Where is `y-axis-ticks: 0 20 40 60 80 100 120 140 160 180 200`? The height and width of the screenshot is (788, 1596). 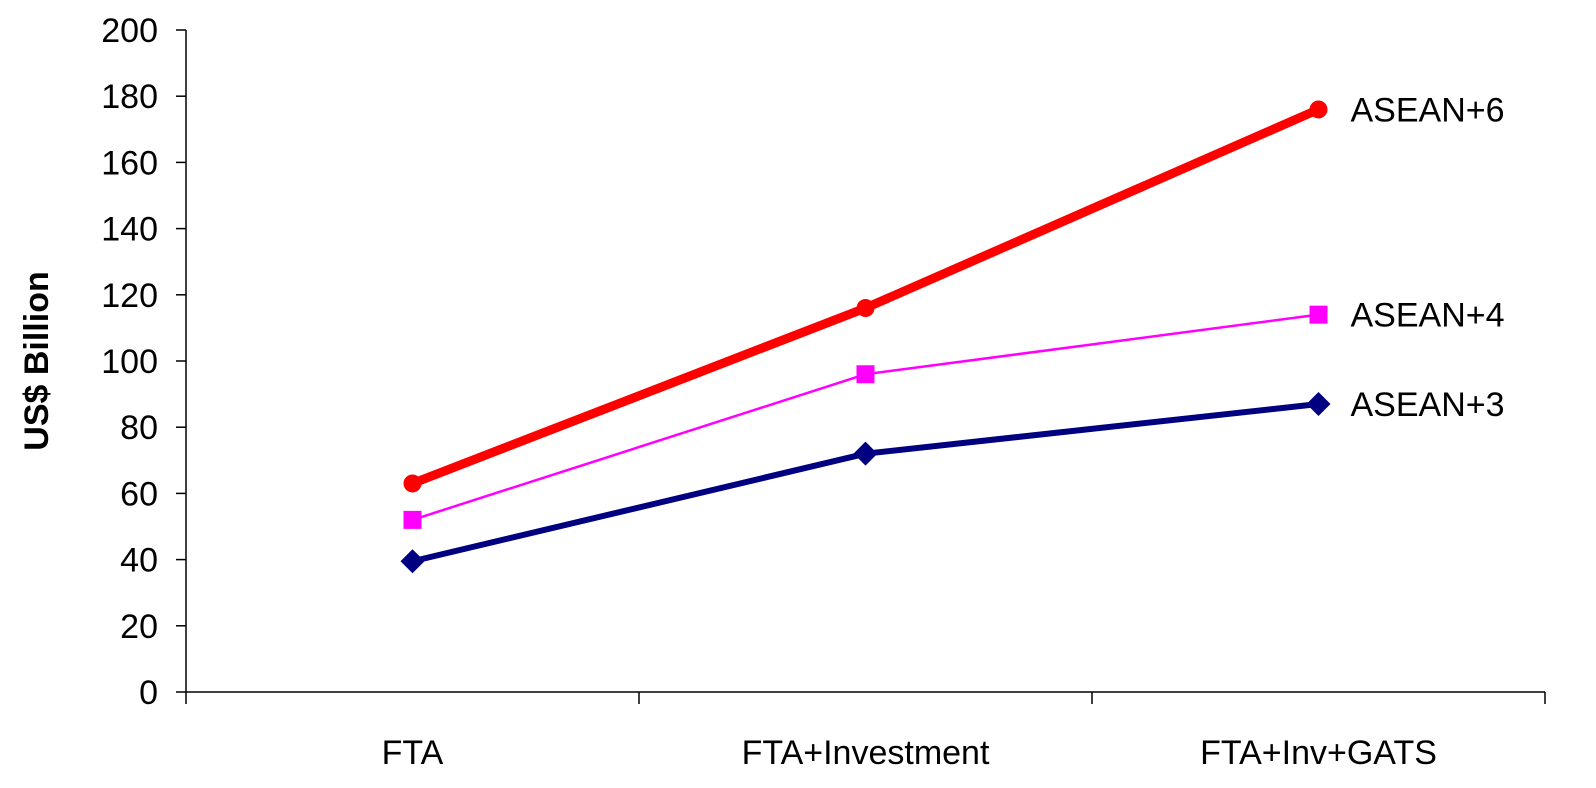
y-axis-ticks: 0 20 40 60 80 100 120 140 160 180 200 is located at coordinates (143, 362).